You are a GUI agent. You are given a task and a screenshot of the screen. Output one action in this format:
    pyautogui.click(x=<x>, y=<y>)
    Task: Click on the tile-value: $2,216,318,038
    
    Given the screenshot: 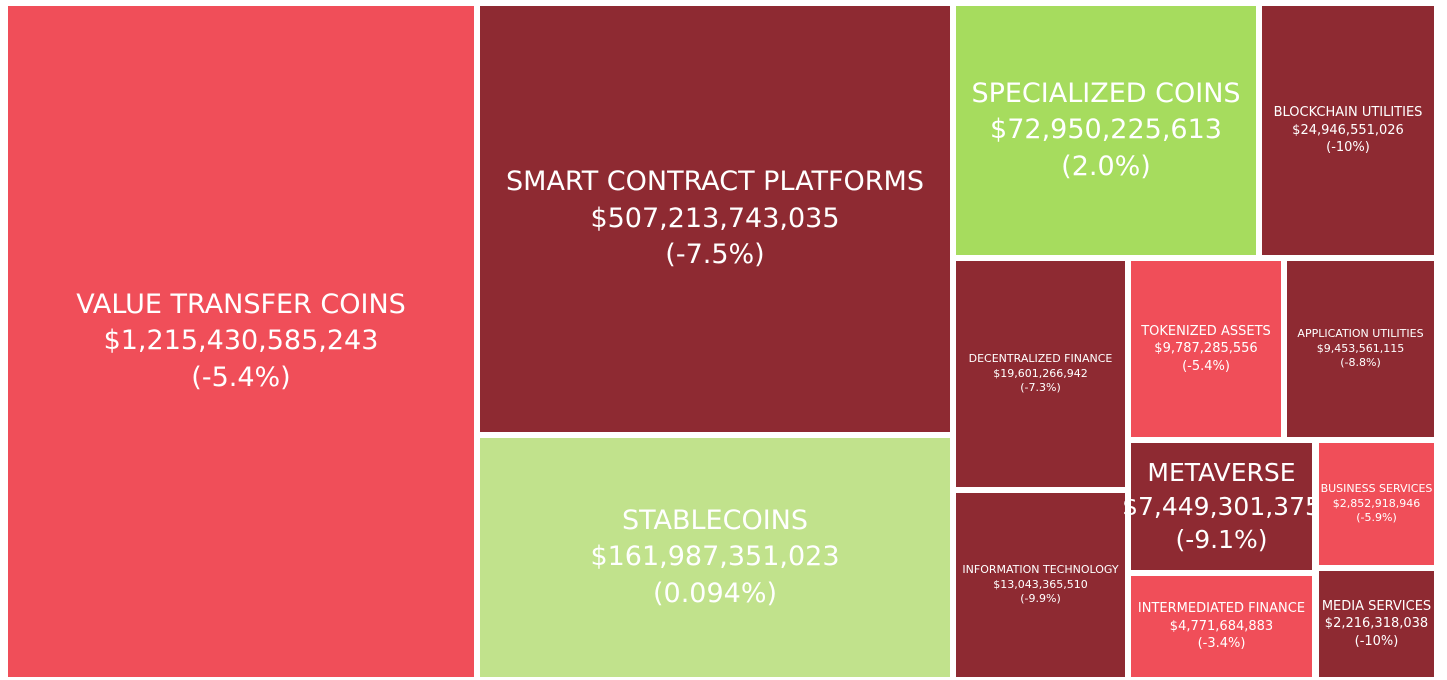 What is the action you would take?
    pyautogui.click(x=1376, y=624)
    